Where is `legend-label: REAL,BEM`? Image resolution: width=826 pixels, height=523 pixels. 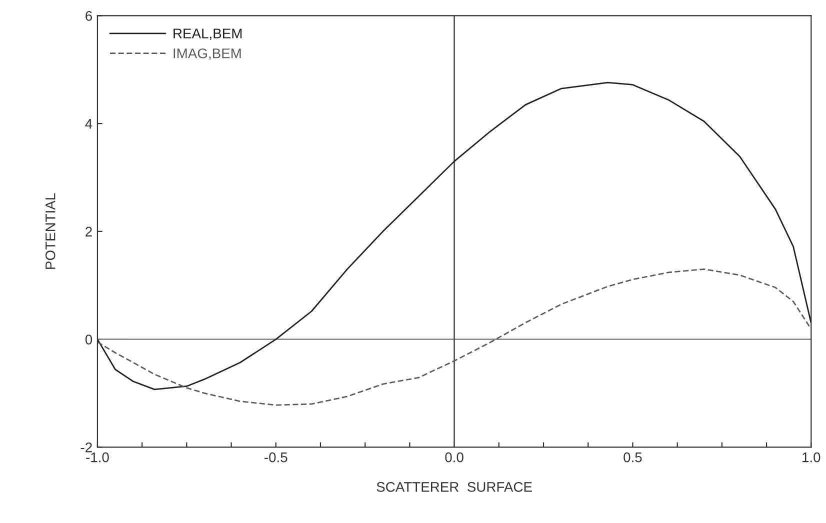
legend-label: REAL,BEM is located at coordinates (208, 34).